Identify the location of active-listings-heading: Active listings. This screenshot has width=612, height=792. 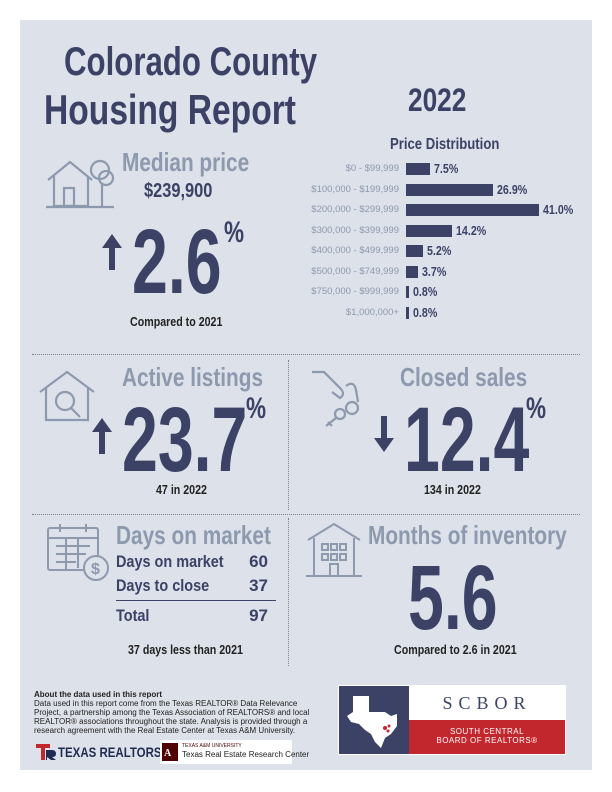
(193, 377).